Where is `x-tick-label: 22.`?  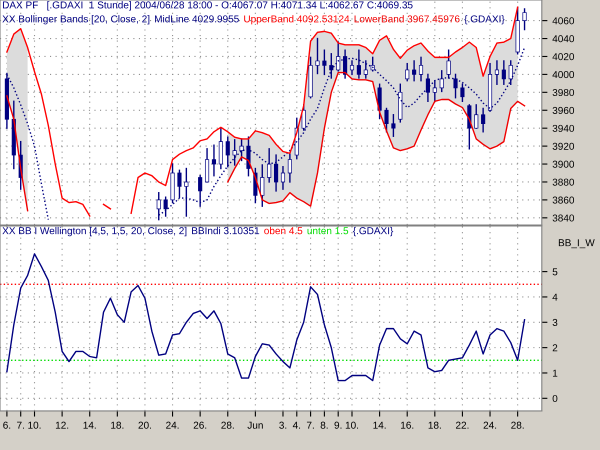 x-tick-label: 22. is located at coordinates (462, 425).